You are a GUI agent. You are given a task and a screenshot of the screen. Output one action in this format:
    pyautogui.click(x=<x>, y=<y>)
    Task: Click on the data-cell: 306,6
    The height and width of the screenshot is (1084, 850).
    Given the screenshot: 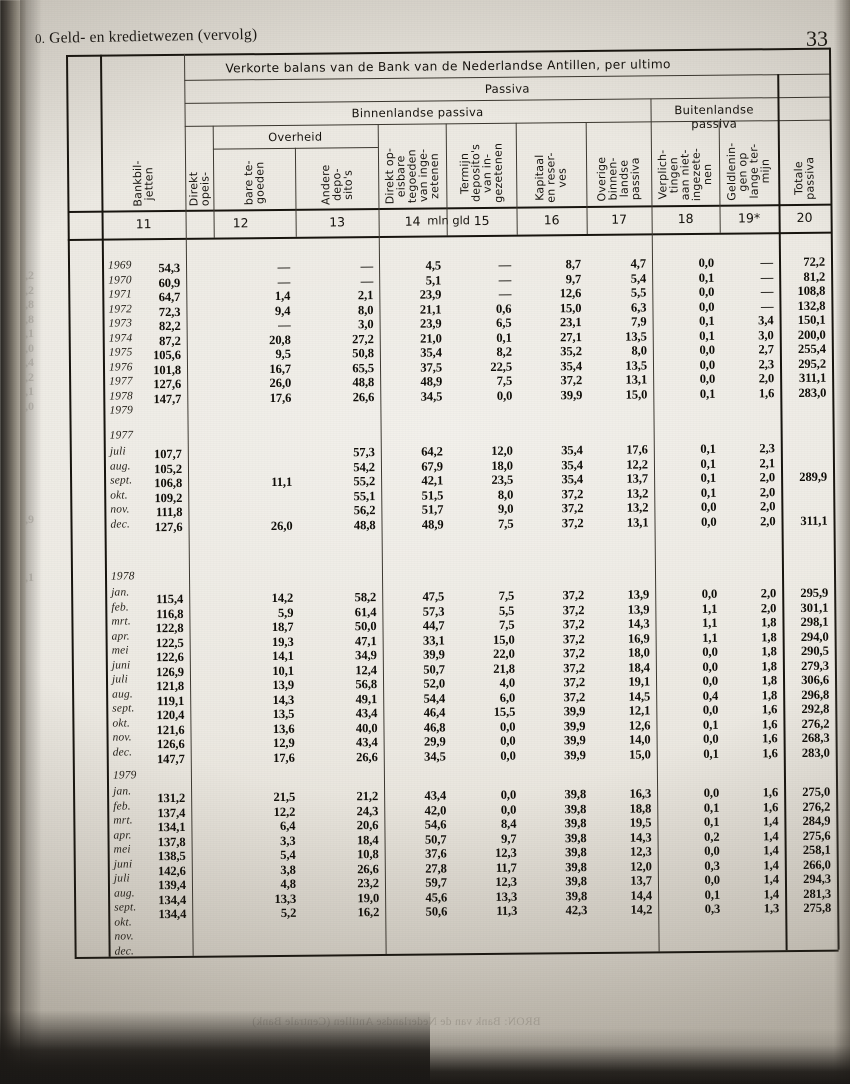 What is the action you would take?
    pyautogui.click(x=815, y=679)
    